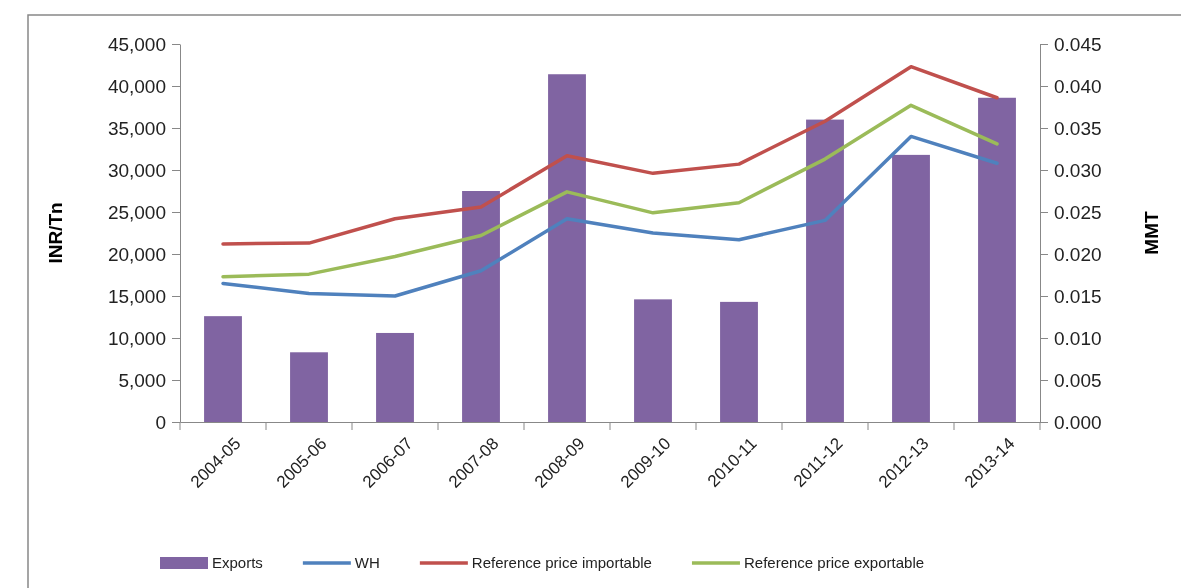 The height and width of the screenshot is (588, 1181). What do you see at coordinates (136, 44) in the screenshot?
I see `y-tick-label: 45,000` at bounding box center [136, 44].